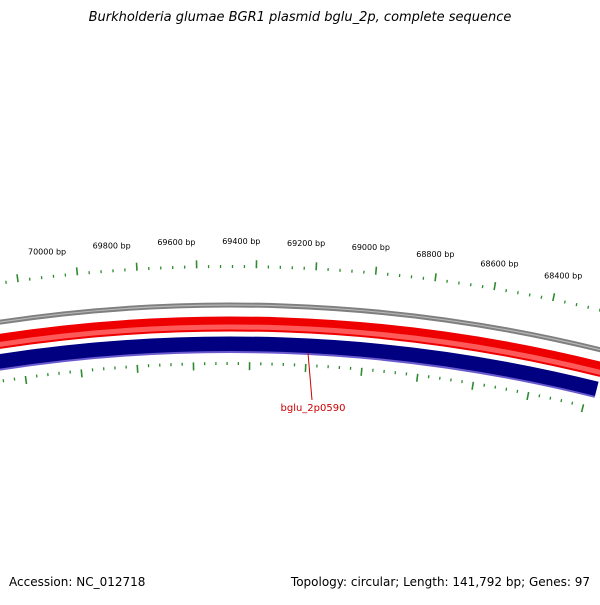 The width and height of the screenshot is (600, 605). I want to click on position-label: 69000 bp, so click(371, 247).